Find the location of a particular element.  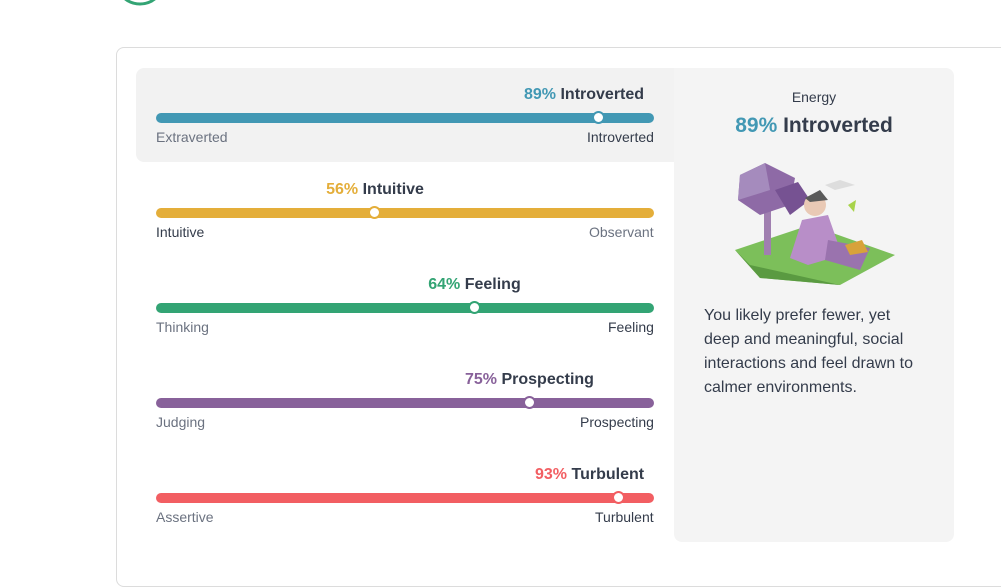

trait-percent: 64% is located at coordinates (444, 284).